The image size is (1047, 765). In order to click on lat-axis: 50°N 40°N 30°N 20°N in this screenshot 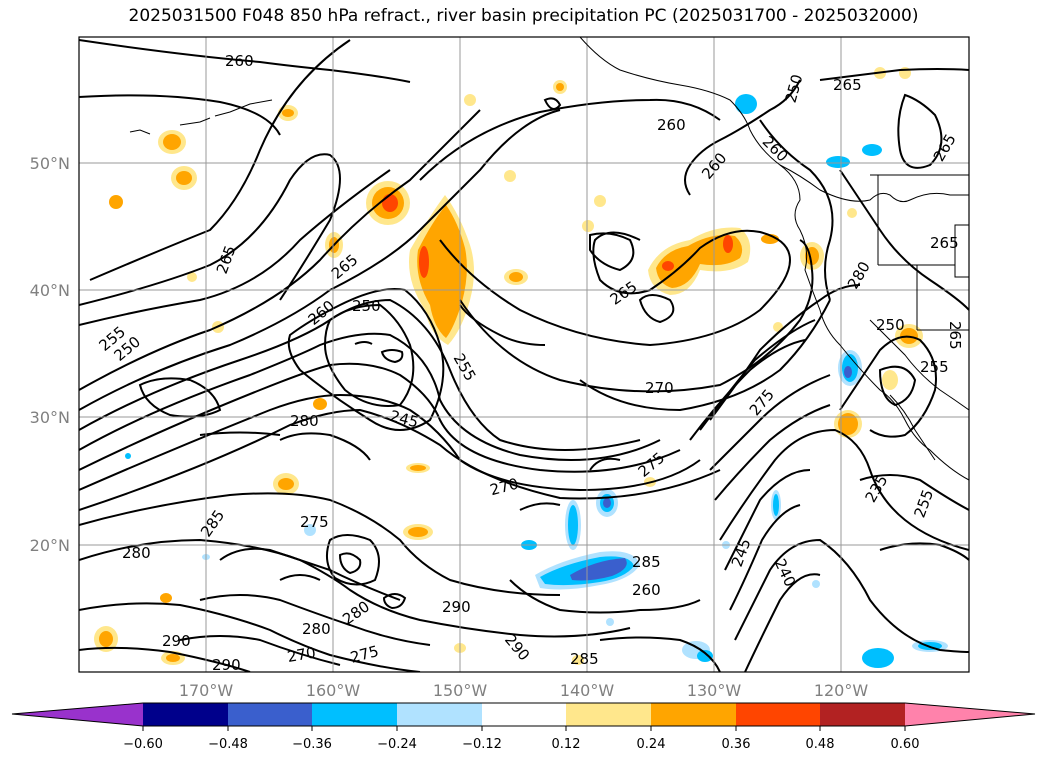, I will do `click(50, 354)`.